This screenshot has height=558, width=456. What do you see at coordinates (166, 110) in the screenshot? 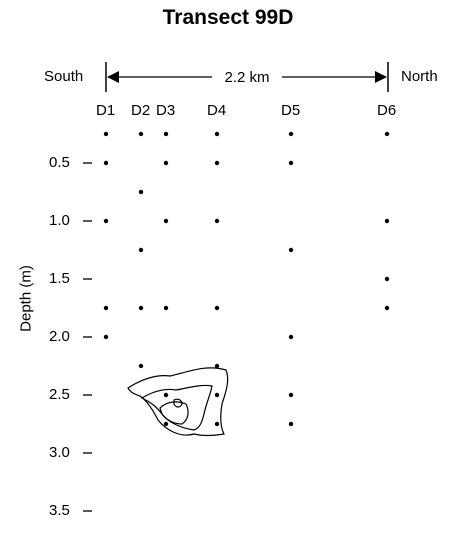
I see `station-label-d3: D3` at bounding box center [166, 110].